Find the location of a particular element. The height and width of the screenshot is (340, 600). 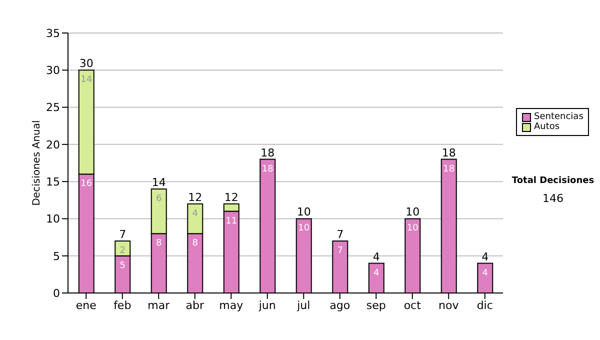

x-tick-label: jul is located at coordinates (303, 305).